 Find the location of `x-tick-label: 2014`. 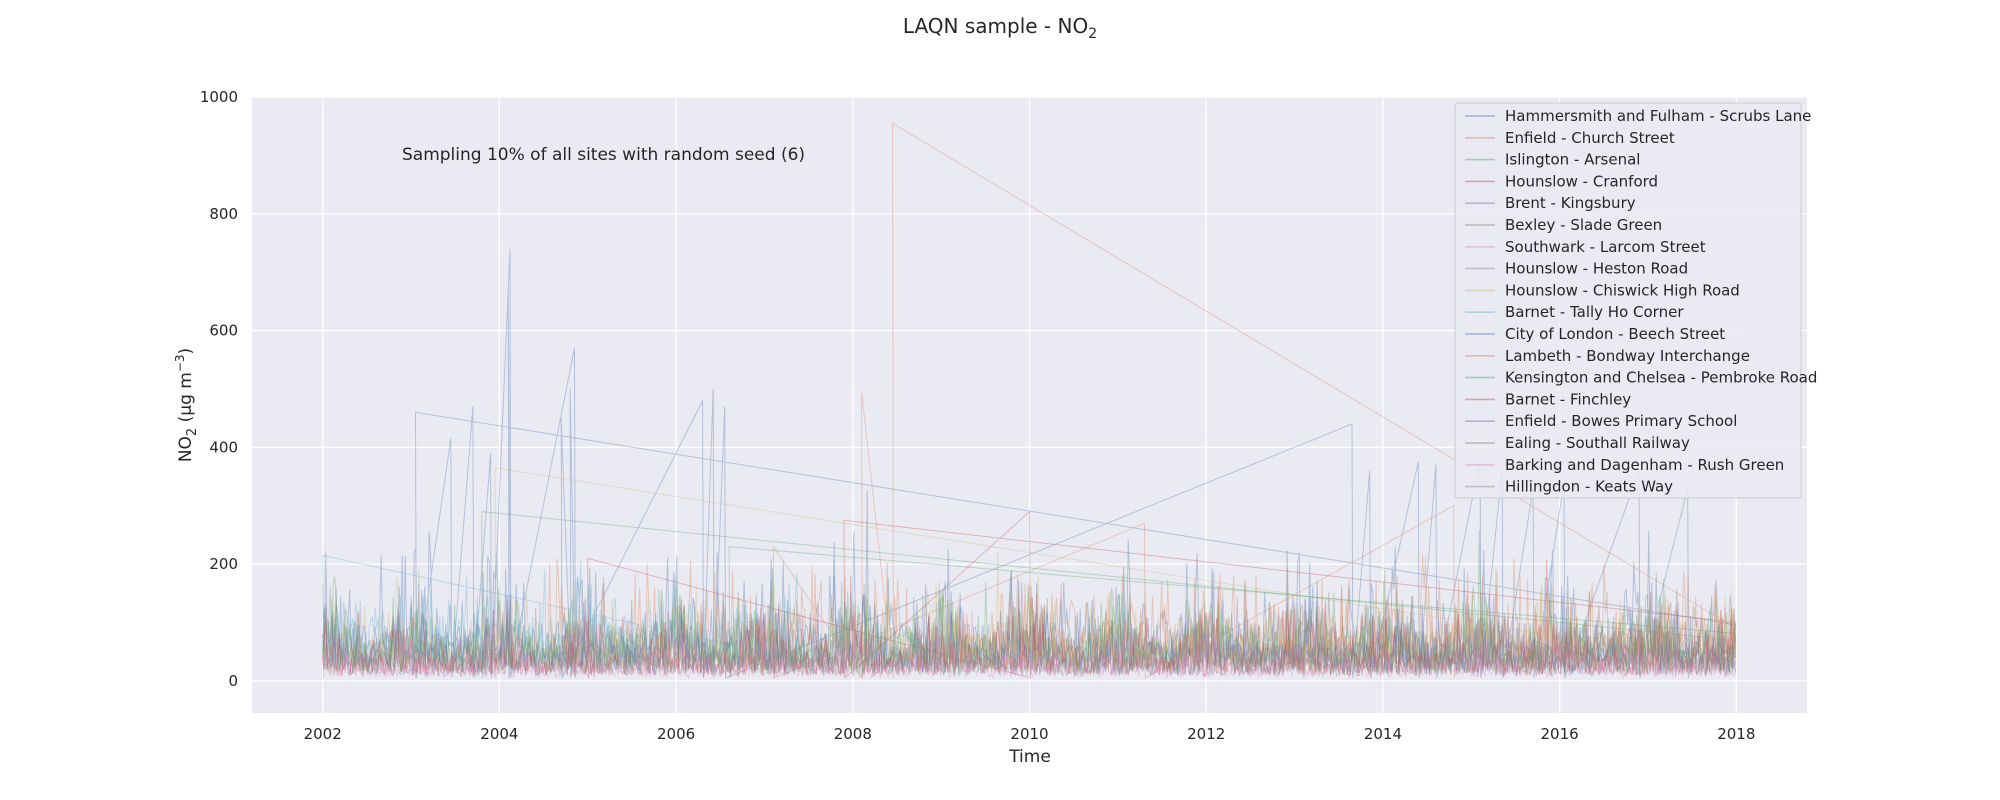

x-tick-label: 2014 is located at coordinates (1383, 734).